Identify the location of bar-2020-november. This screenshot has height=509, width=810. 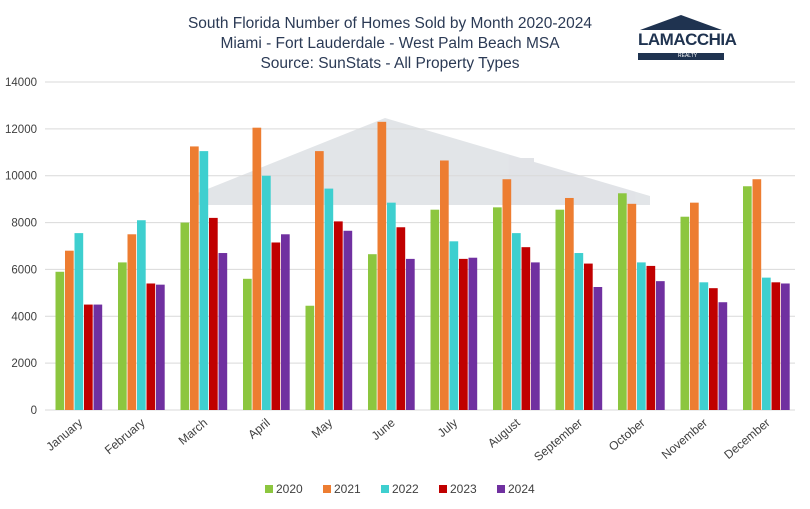
(685, 313).